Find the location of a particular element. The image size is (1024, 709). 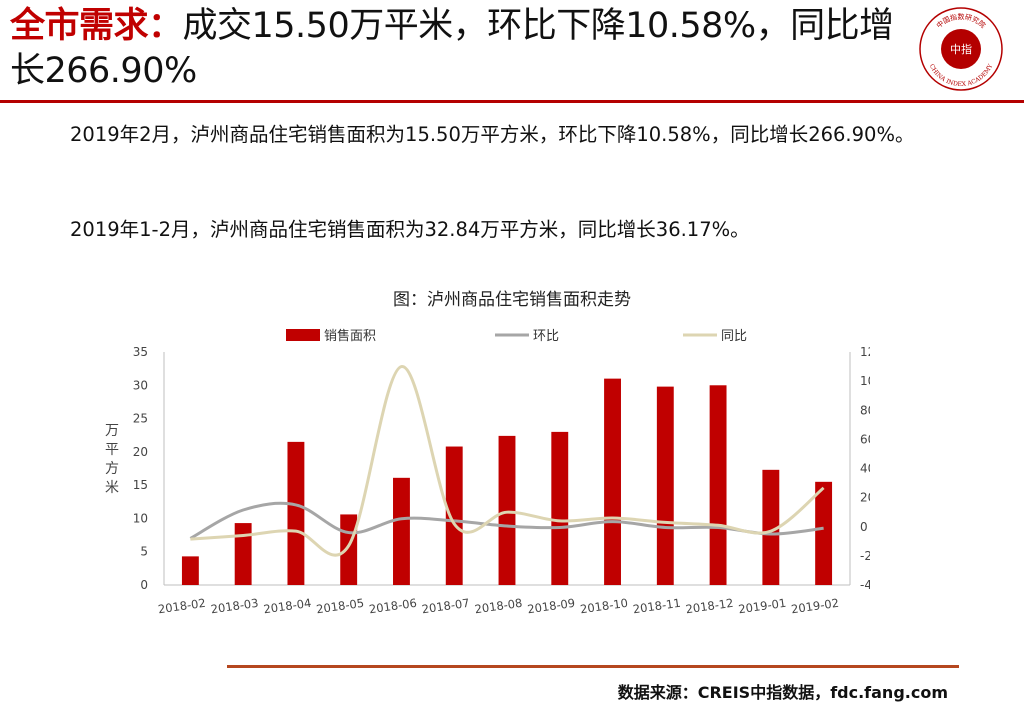

left-axis-label-char: 万 is located at coordinates (112, 431).